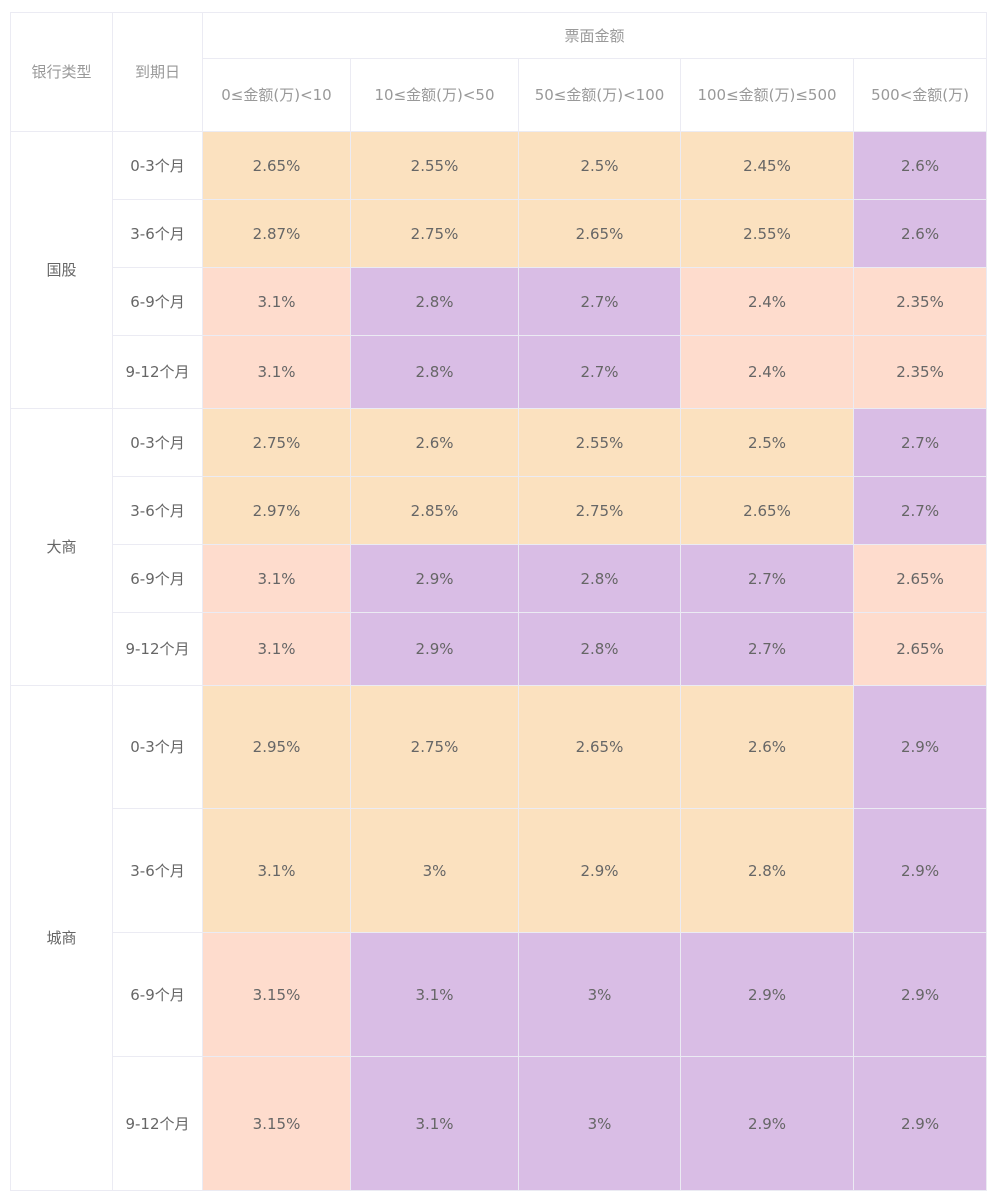 The width and height of the screenshot is (998, 1191). What do you see at coordinates (599, 95) in the screenshot?
I see `header-amount-2: 50≤金额(万)<100` at bounding box center [599, 95].